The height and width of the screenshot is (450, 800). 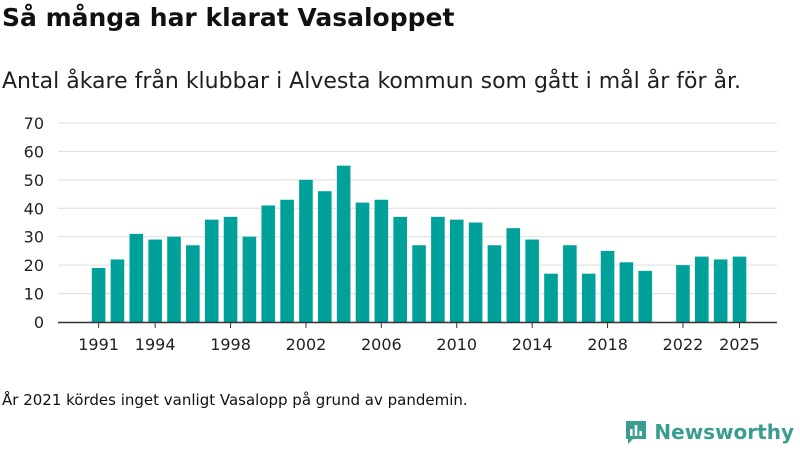 What do you see at coordinates (230, 269) in the screenshot?
I see `bar-1998` at bounding box center [230, 269].